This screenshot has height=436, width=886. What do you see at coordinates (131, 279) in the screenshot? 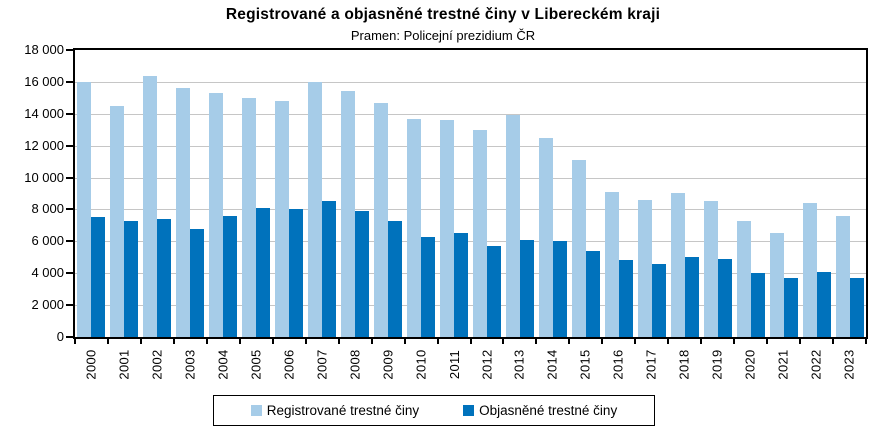
I see `bar-cleared-2001` at bounding box center [131, 279].